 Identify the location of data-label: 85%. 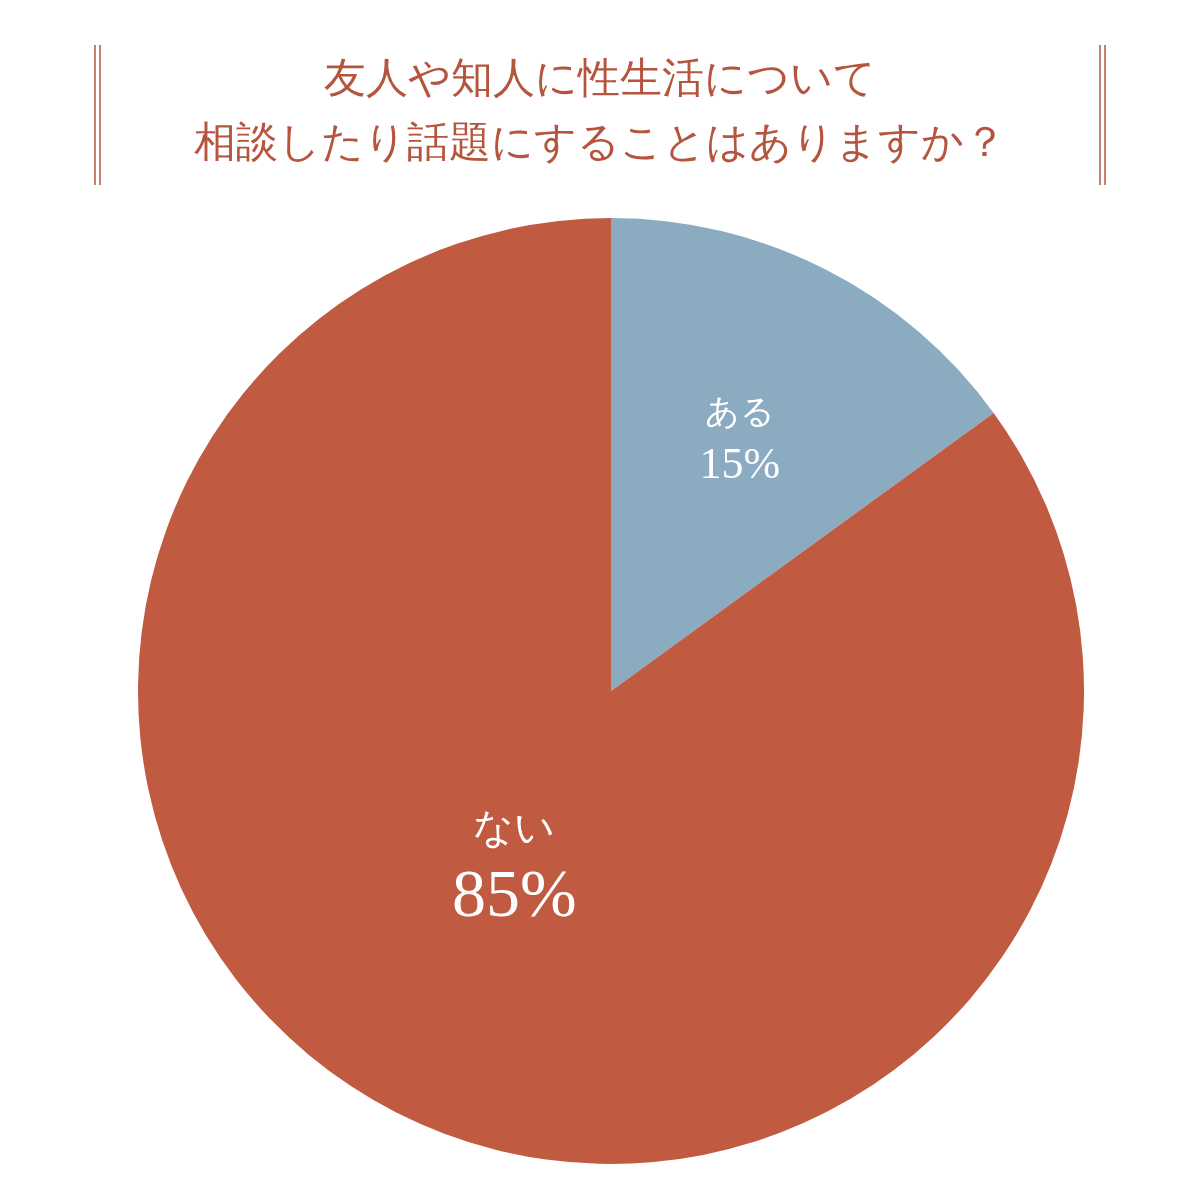
(514, 892).